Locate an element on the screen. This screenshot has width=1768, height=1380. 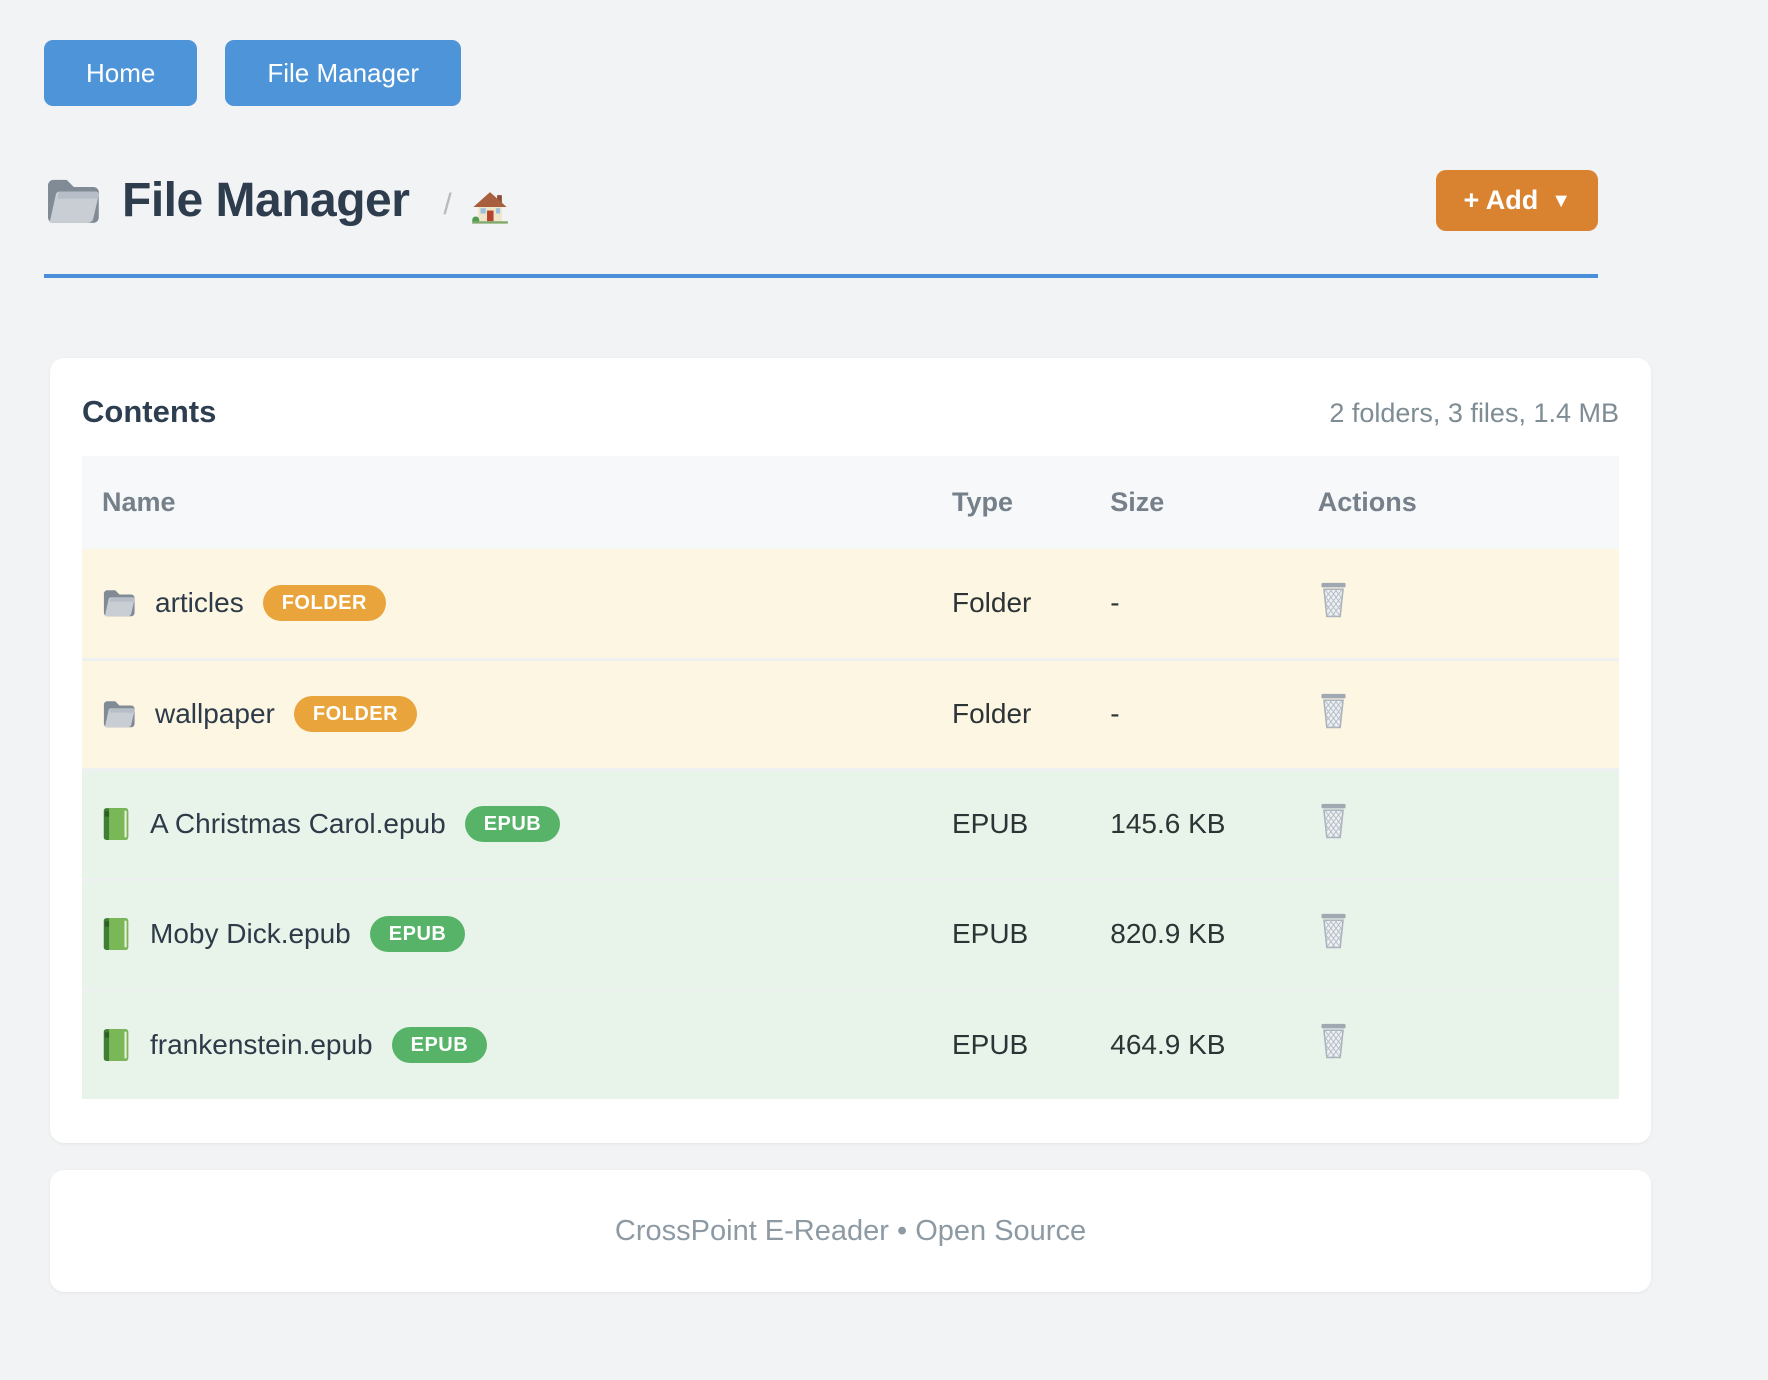
page-title: File Manager / is located at coordinates (276, 200).